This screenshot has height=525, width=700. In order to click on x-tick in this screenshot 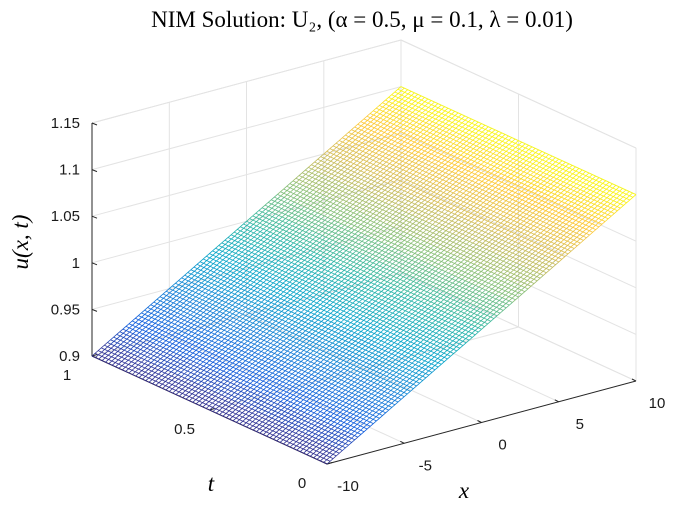, I will do `click(634, 380)`.